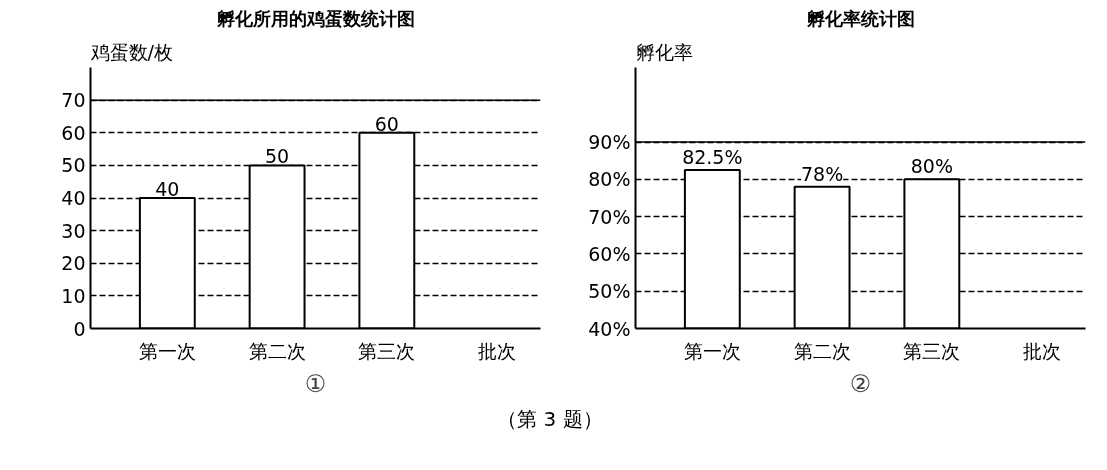 Image resolution: width=1107 pixels, height=470 pixels. Describe the element at coordinates (73, 295) in the screenshot. I see `y-tick-label: 10` at that location.